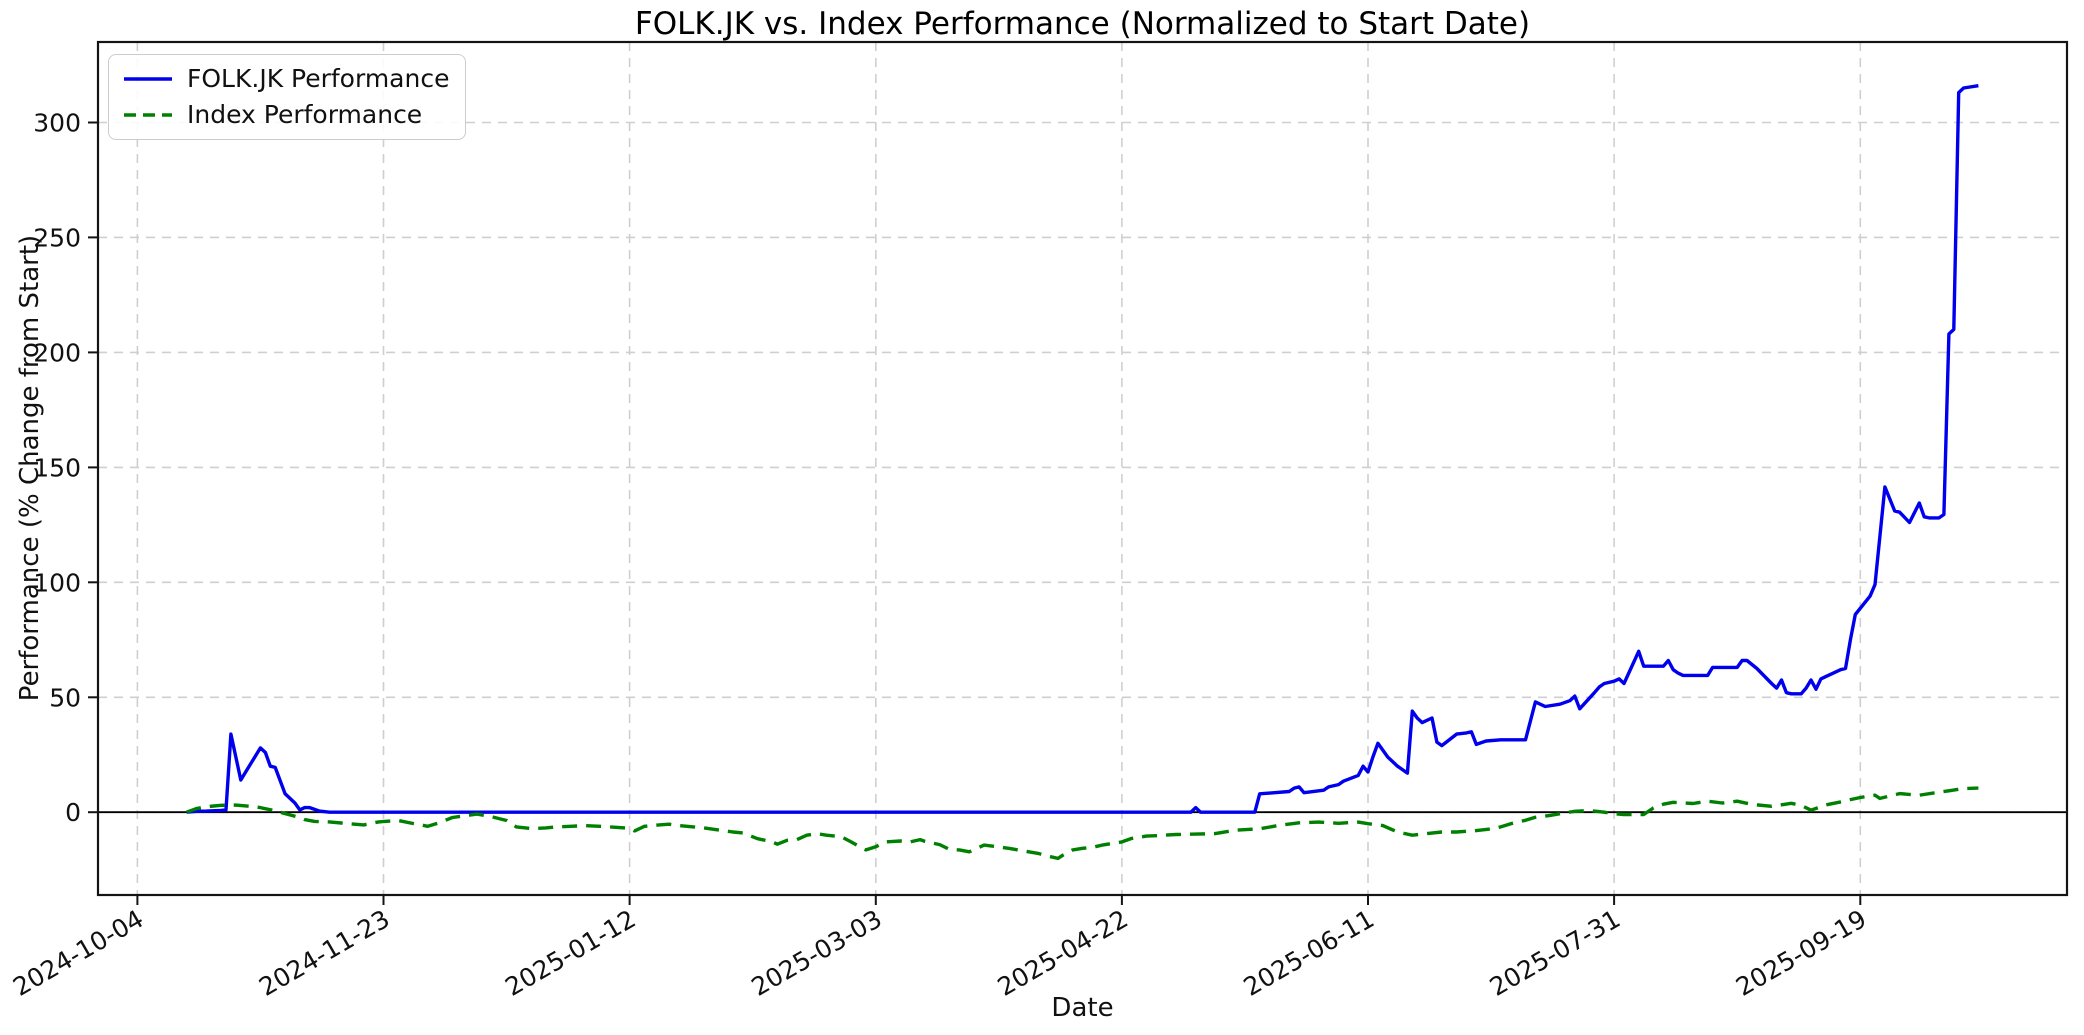 The width and height of the screenshot is (2084, 1035). What do you see at coordinates (57, 237) in the screenshot?
I see `y-tick-label: 250` at bounding box center [57, 237].